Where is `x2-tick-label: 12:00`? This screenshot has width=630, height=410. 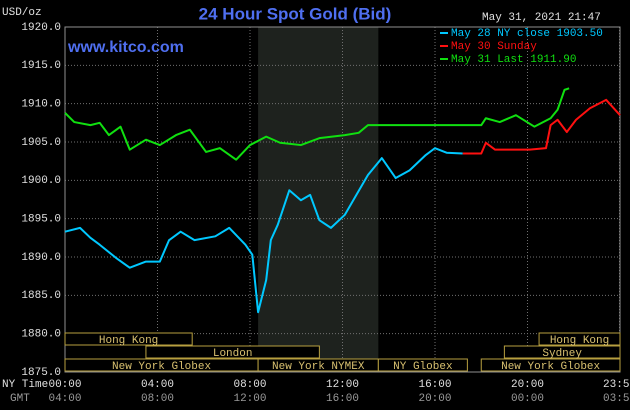
x2-tick-label: 12:00 is located at coordinates (249, 399).